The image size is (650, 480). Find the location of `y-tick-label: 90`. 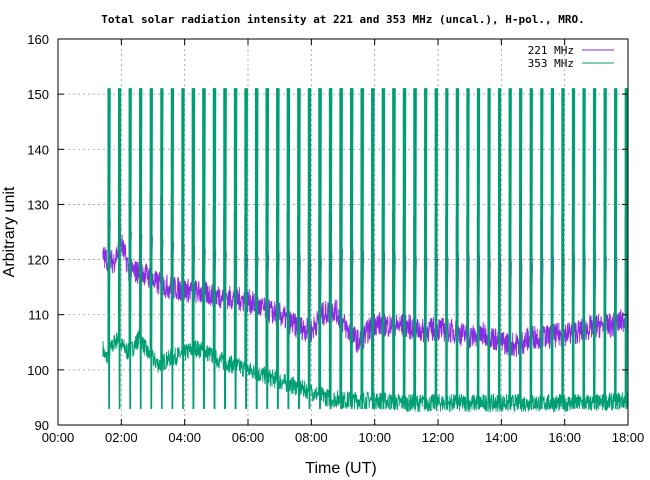

y-tick-label: 90 is located at coordinates (42, 425).